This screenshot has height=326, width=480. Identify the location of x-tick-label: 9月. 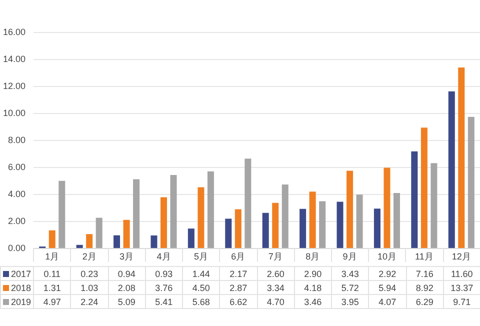
(349, 257).